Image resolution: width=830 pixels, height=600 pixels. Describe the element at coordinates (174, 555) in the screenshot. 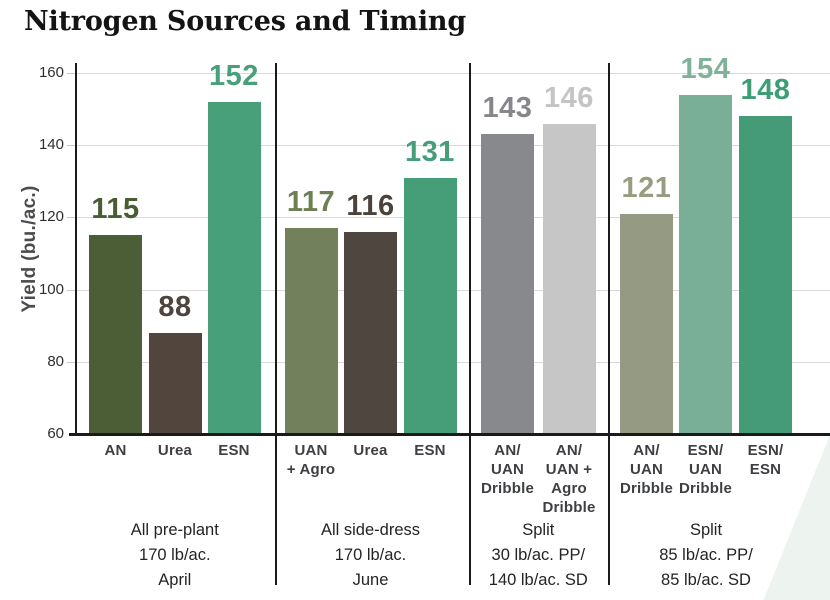

I see `group-footer: All pre-plant 170 lb/ac. April` at that location.